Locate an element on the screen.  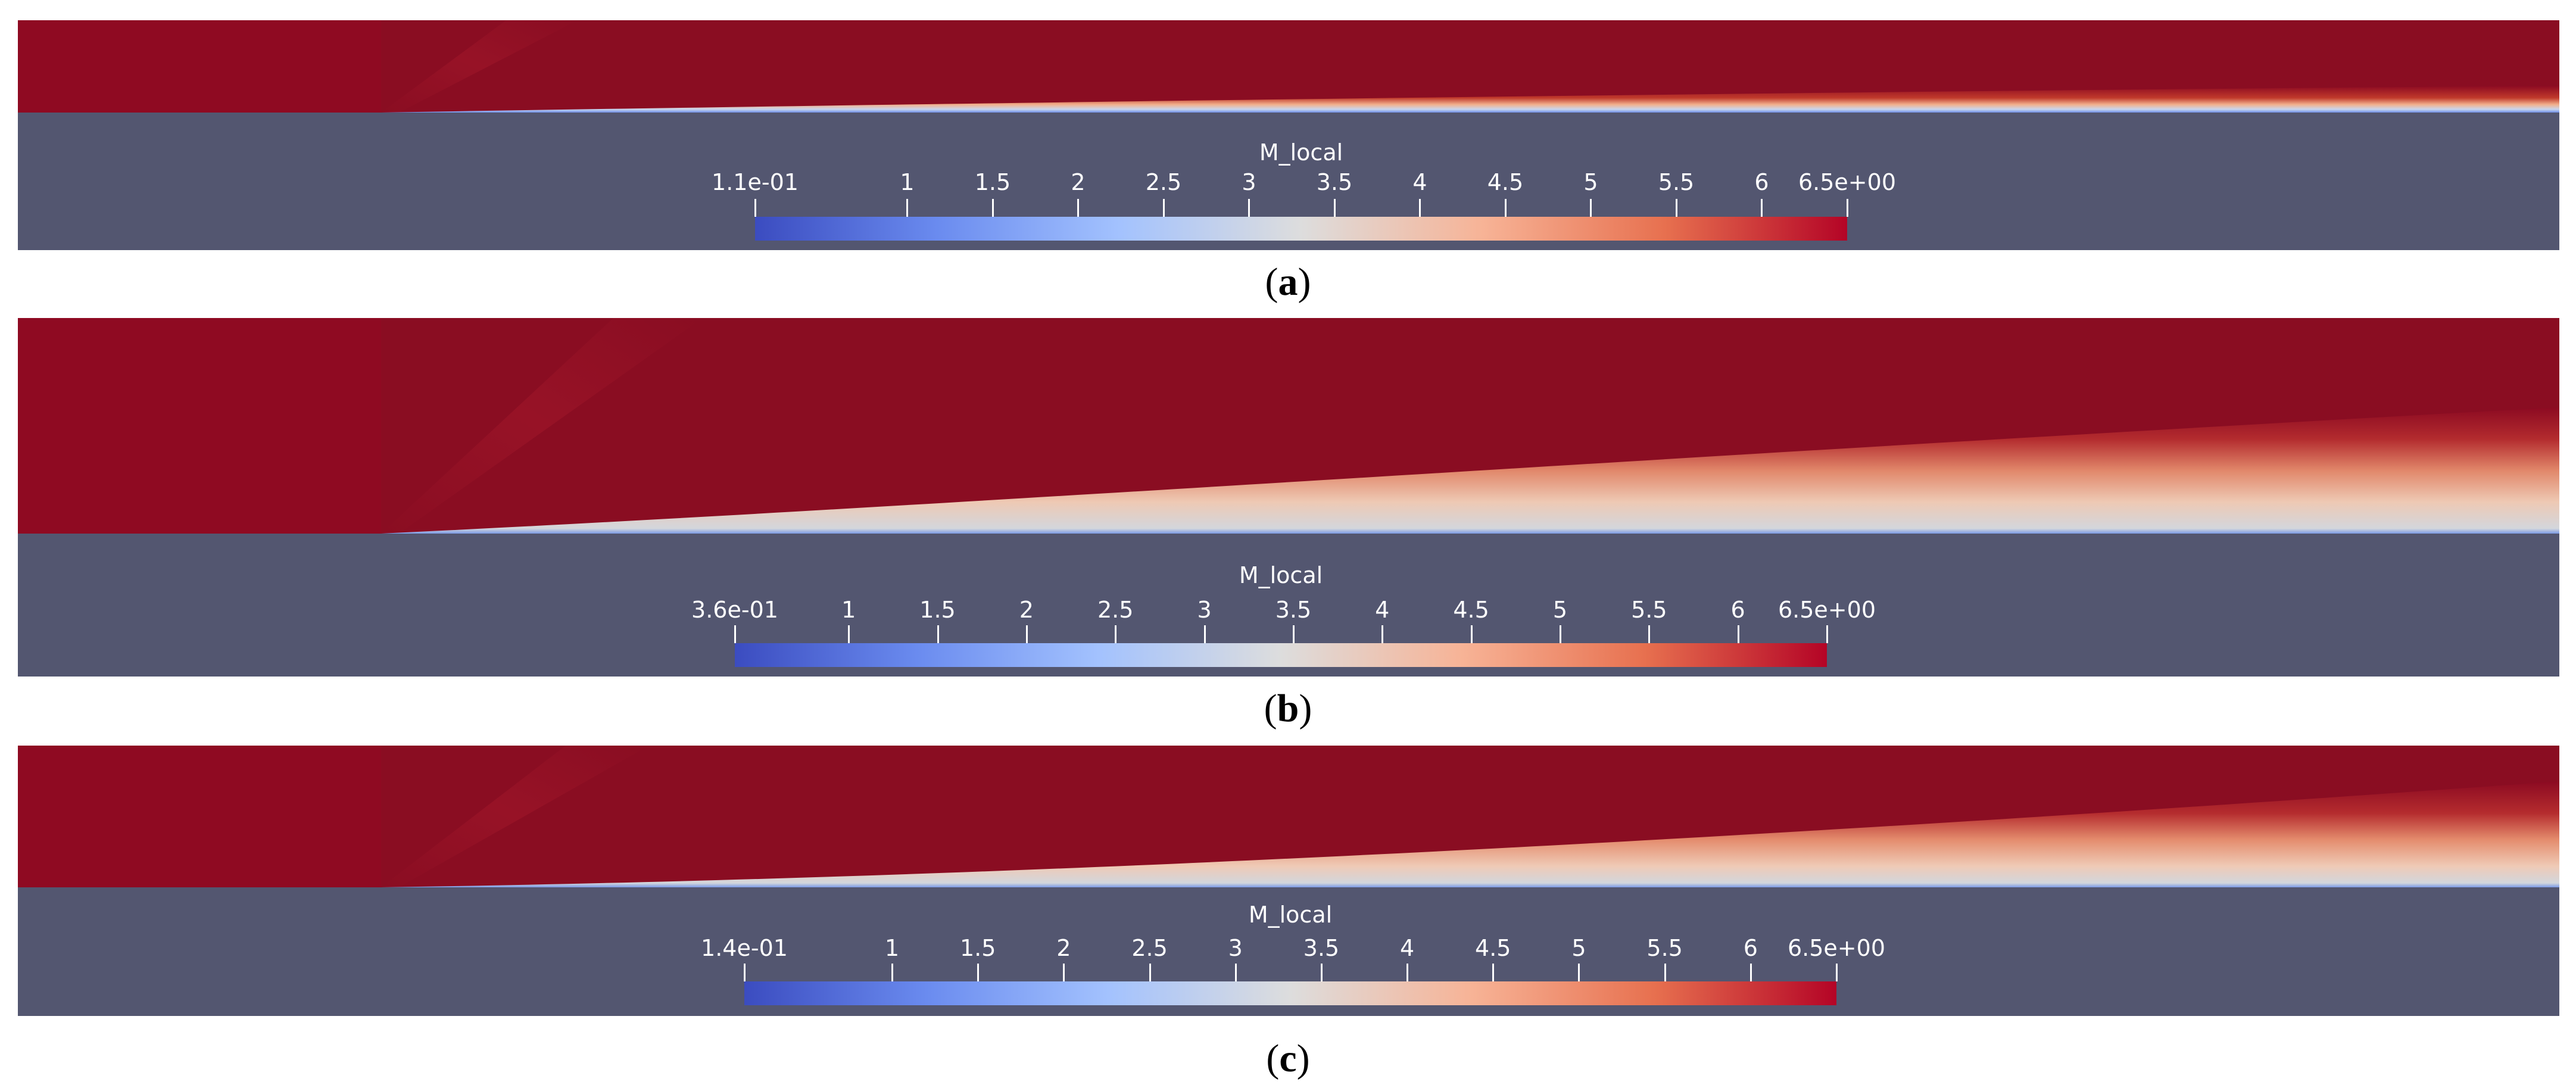
caption-a: (a) is located at coordinates (1288, 282).